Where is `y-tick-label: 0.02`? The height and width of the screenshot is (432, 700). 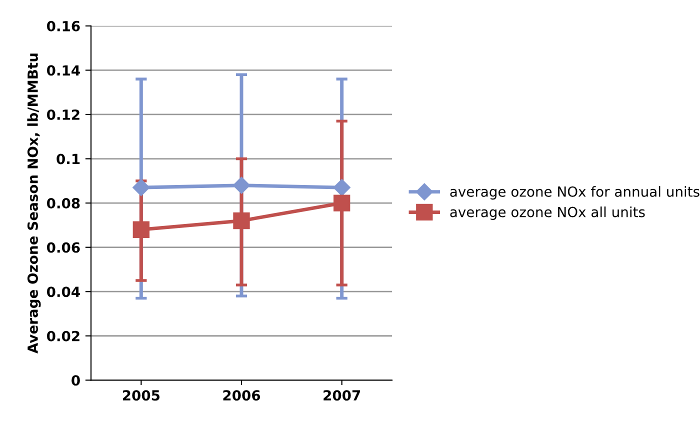 y-tick-label: 0.02 is located at coordinates (63, 336).